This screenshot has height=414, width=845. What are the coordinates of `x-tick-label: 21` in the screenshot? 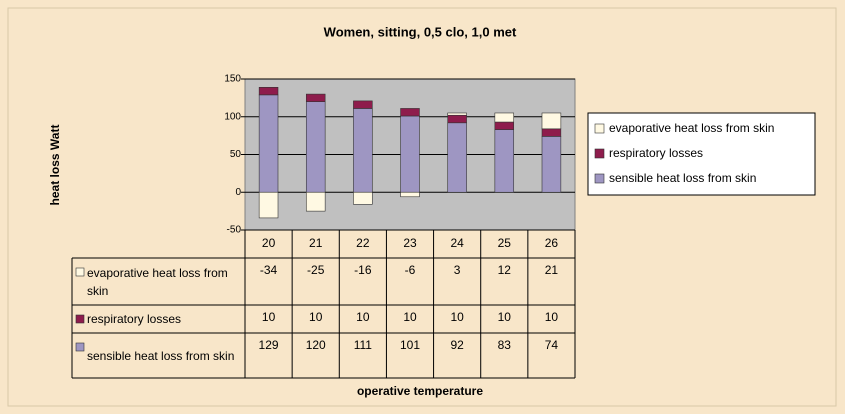 It's located at (316, 243).